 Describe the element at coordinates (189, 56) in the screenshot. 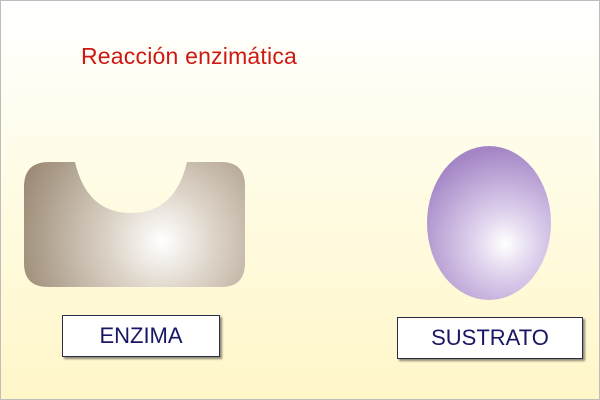

I see `diagram-title: Reacción enzimática` at that location.